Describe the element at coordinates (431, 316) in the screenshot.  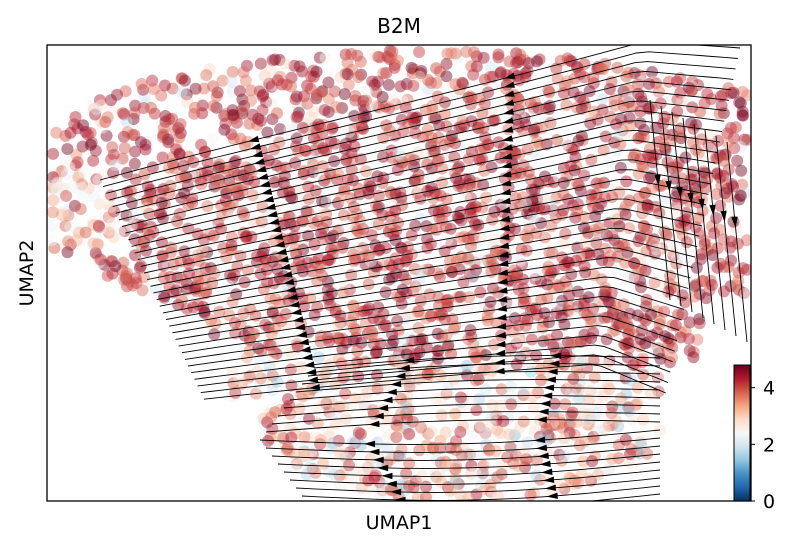
I see `streamline` at that location.